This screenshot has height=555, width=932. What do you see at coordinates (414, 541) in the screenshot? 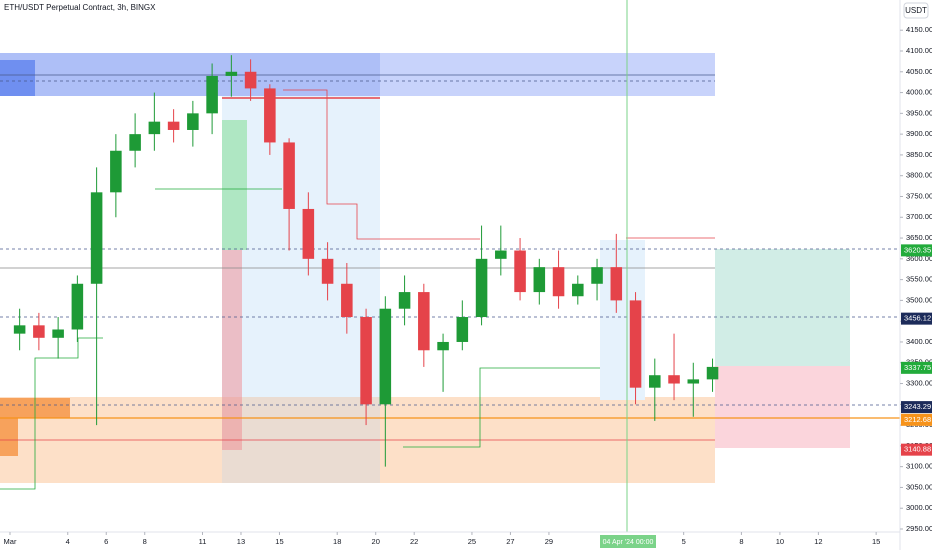
I see `x-tick-label: 22` at bounding box center [414, 541].